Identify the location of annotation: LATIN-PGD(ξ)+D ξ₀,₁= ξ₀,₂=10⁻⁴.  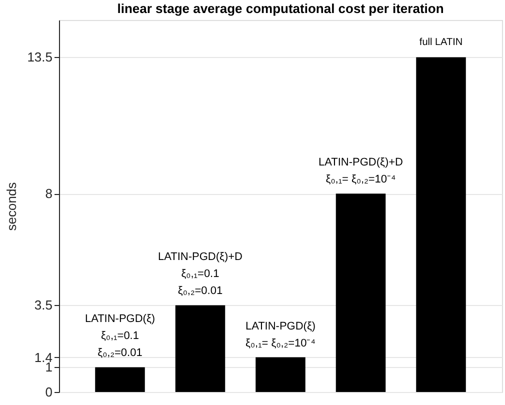
(361, 171).